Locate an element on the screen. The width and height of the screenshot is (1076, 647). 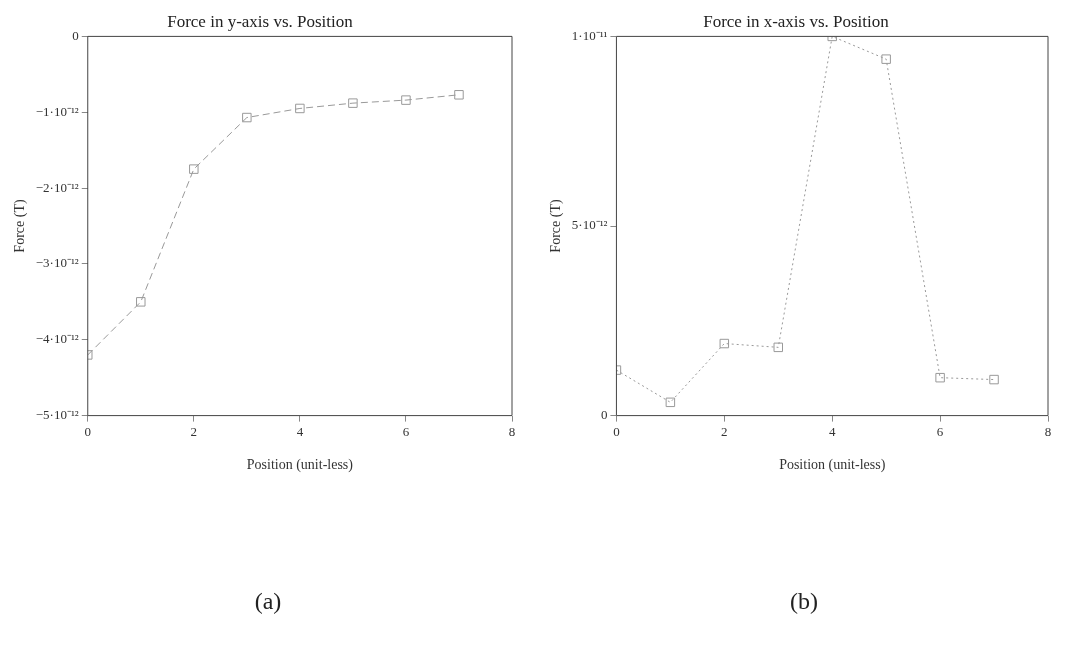
text: (a) is located at coordinates (268, 601).